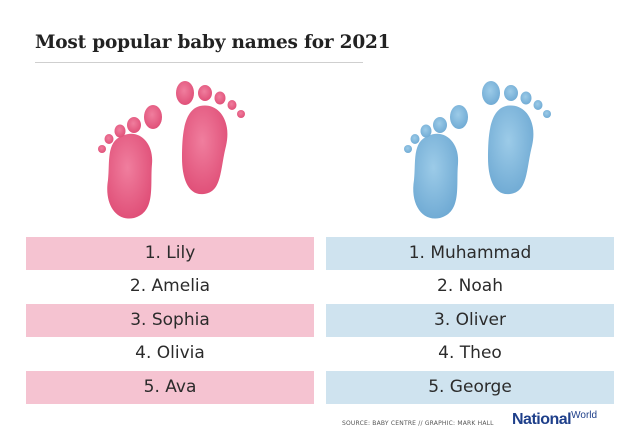 Image resolution: width=640 pixels, height=428 pixels. I want to click on girls-name-1: 1. Lily, so click(170, 254).